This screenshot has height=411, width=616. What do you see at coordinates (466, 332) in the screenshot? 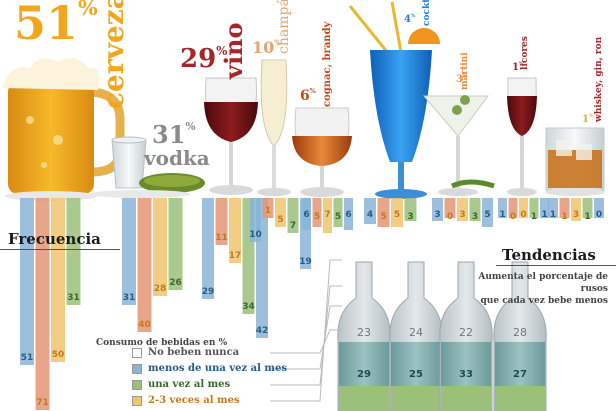
I see `trend-top-value: 22` at bounding box center [466, 332].